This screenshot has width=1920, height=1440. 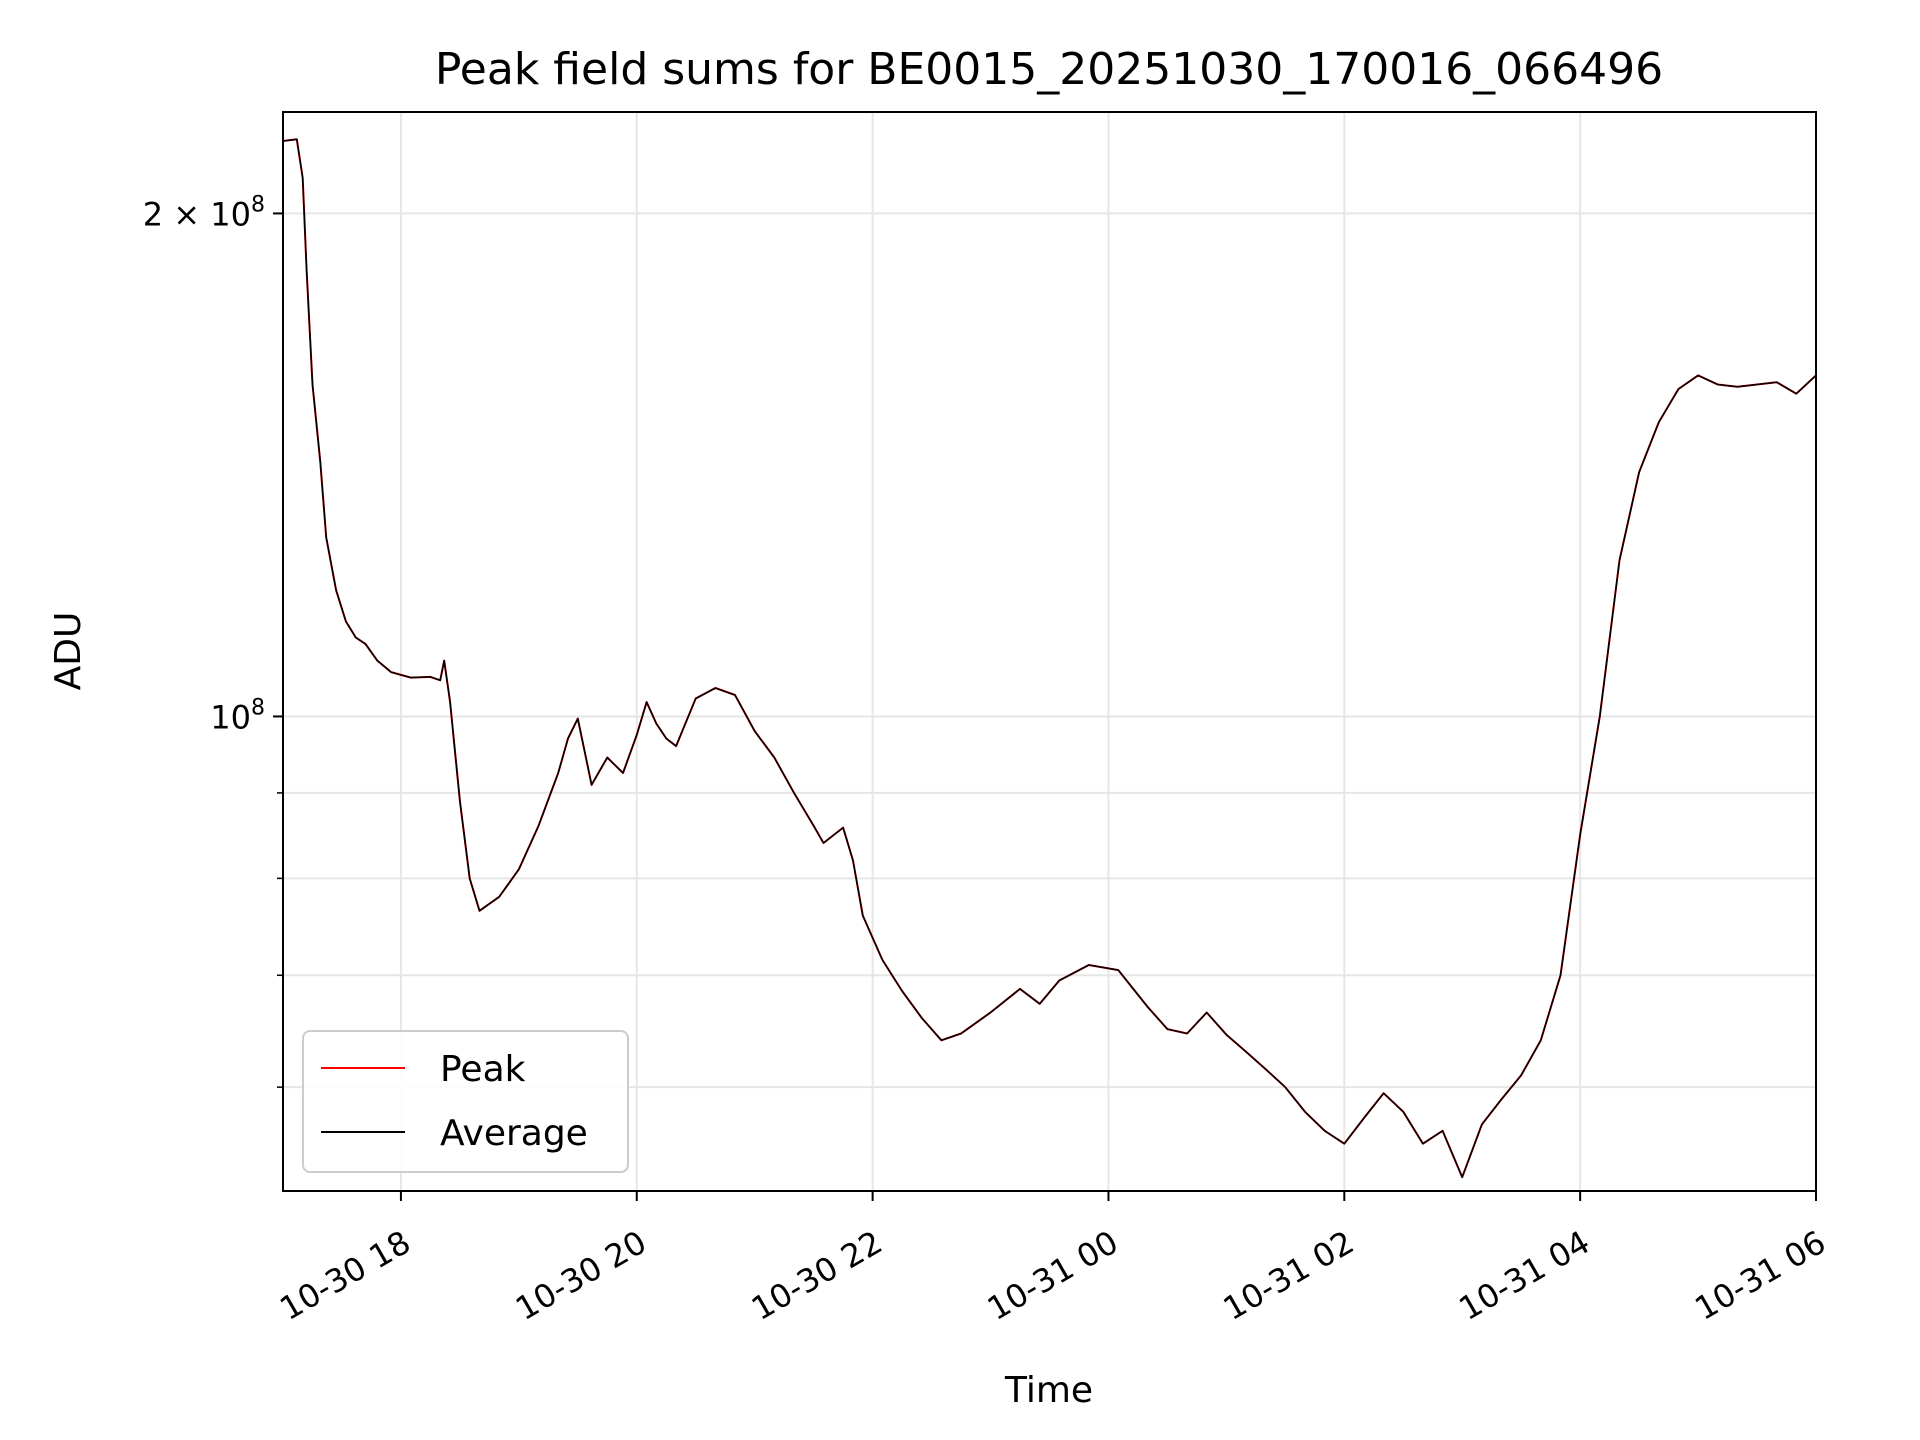 What do you see at coordinates (68, 651) in the screenshot?
I see `y-axis-label: ADU` at bounding box center [68, 651].